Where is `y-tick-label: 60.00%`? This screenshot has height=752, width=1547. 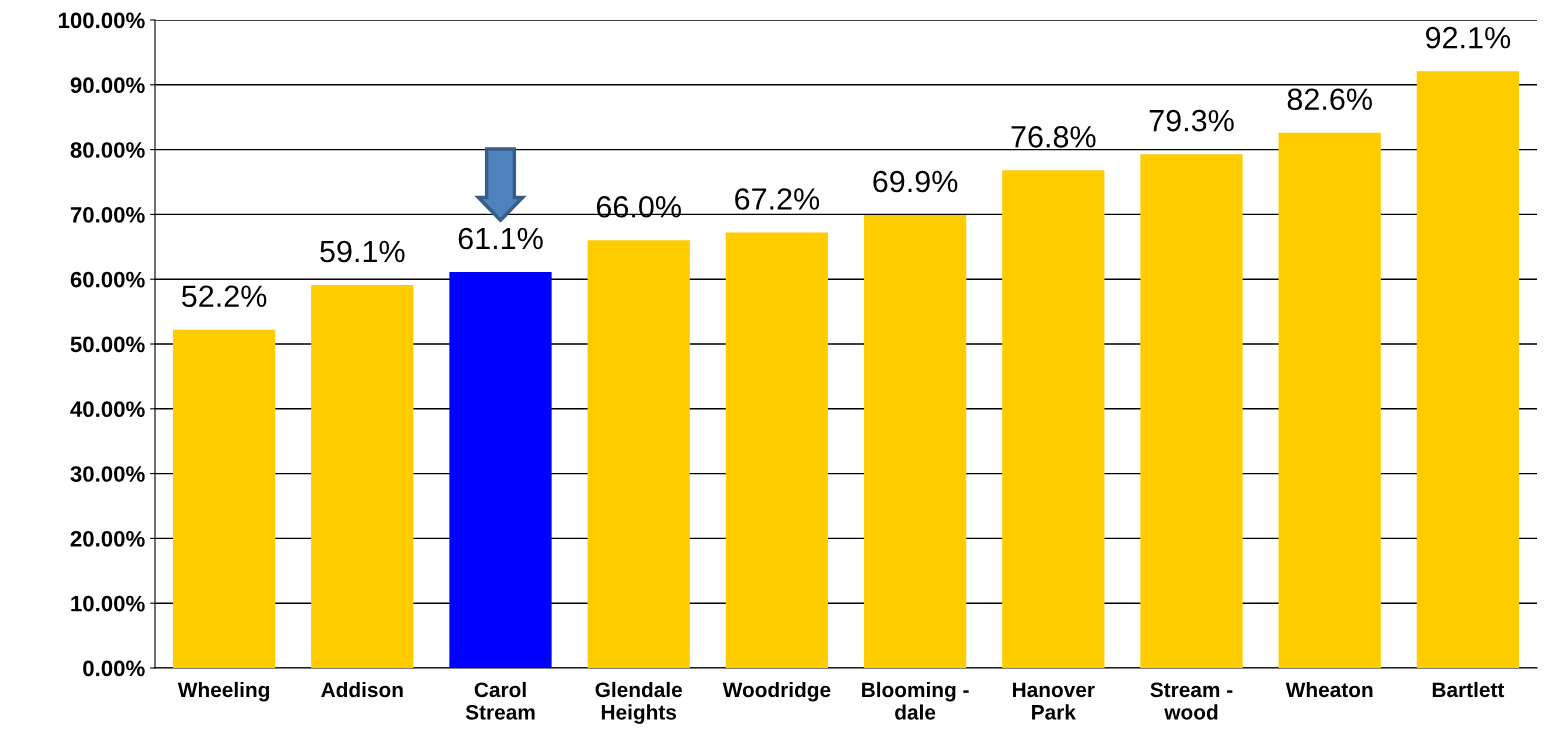 y-tick-label: 60.00% is located at coordinates (107, 279).